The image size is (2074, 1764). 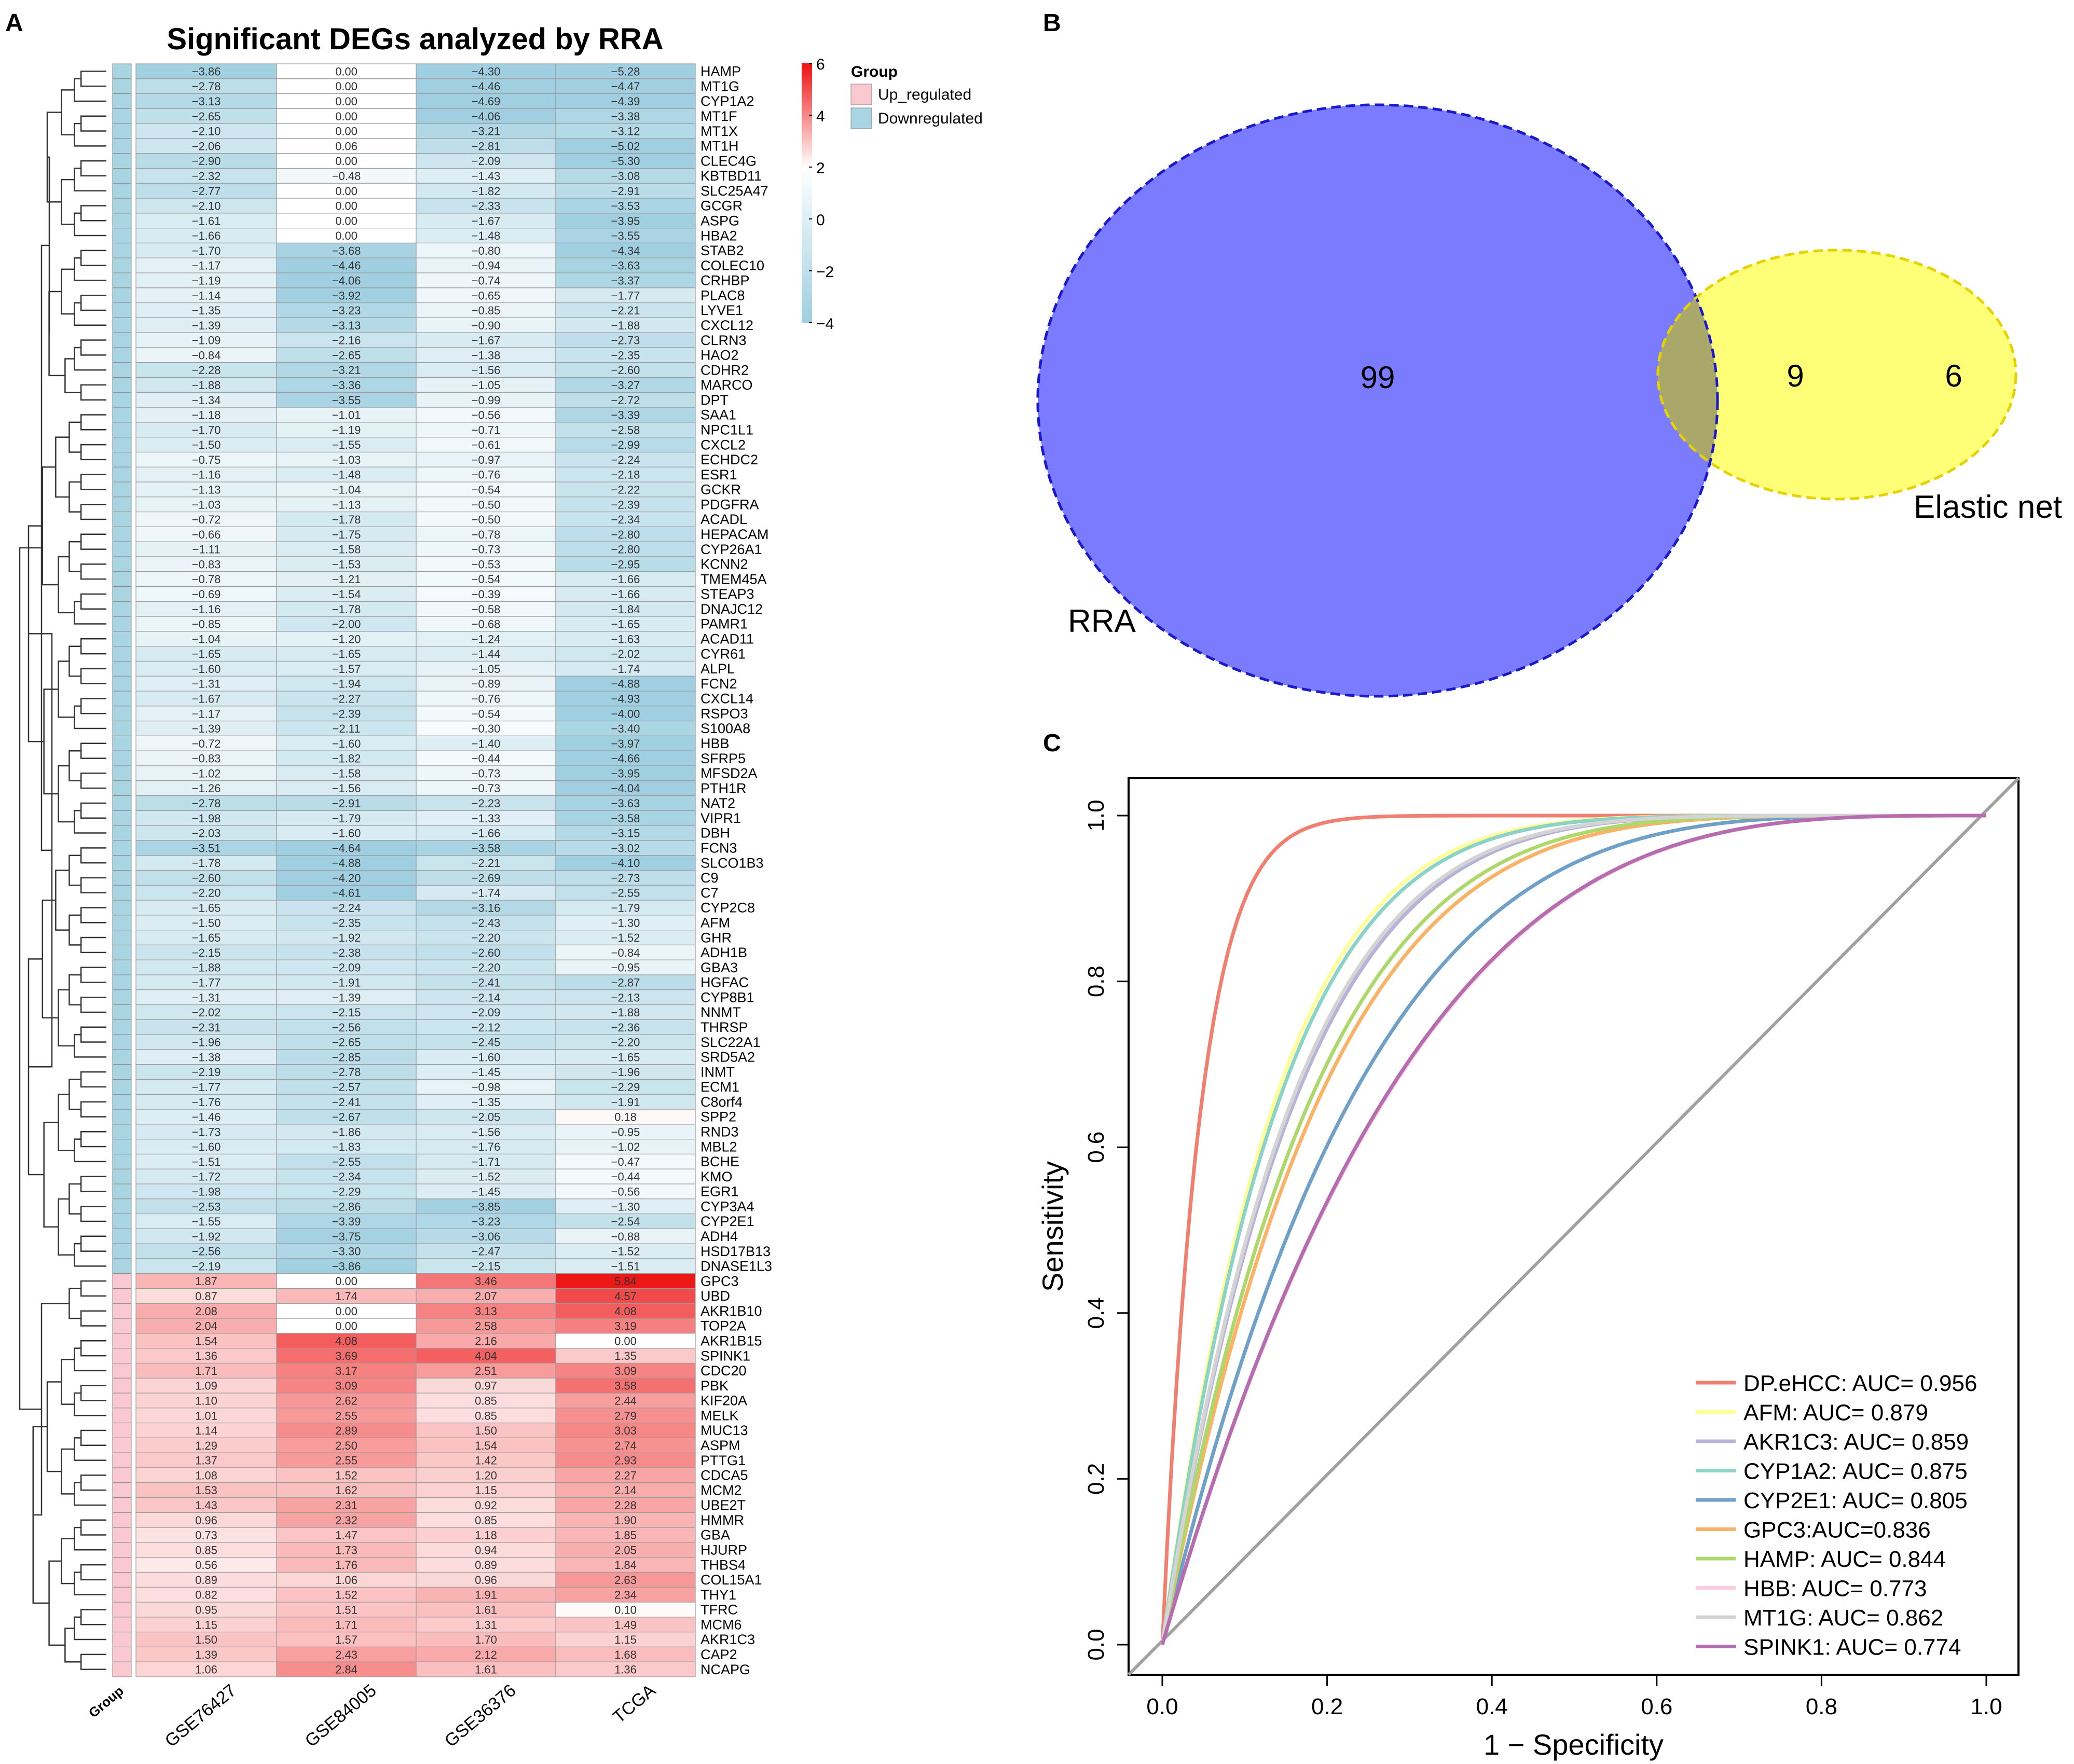 What do you see at coordinates (732, 1580) in the screenshot?
I see `gene-label: COL15A1` at bounding box center [732, 1580].